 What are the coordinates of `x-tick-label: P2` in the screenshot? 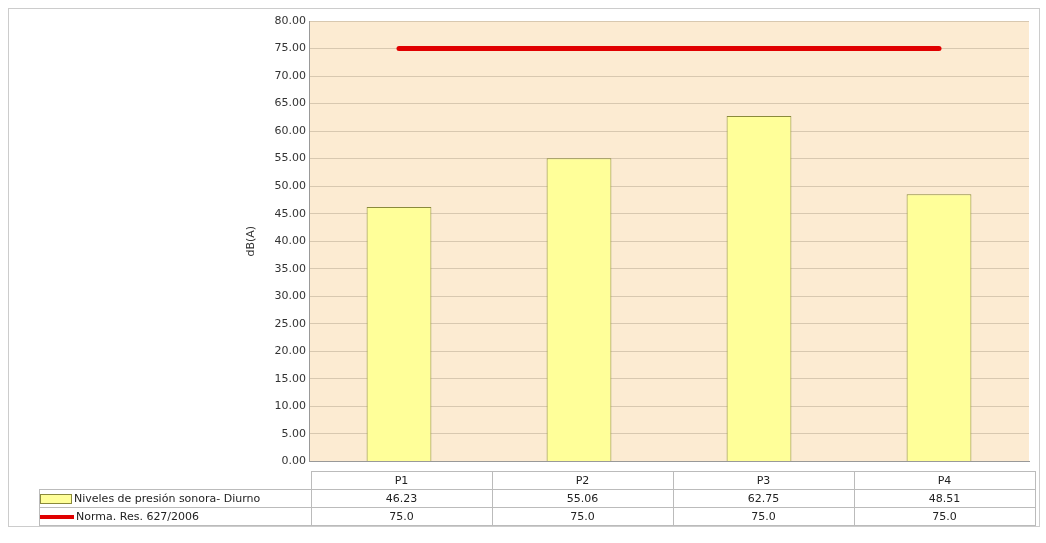 It's located at (582, 480).